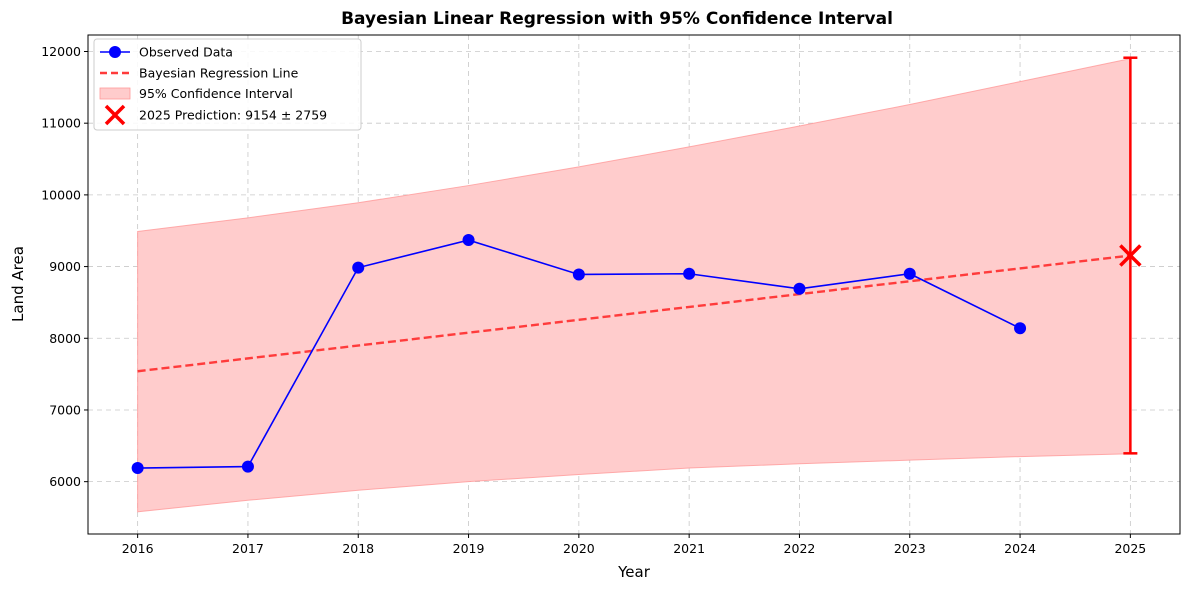 This screenshot has width=1189, height=590. What do you see at coordinates (233, 115) in the screenshot?
I see `legend-prediction-label: 2025 Prediction: 9154 ± 2759` at bounding box center [233, 115].